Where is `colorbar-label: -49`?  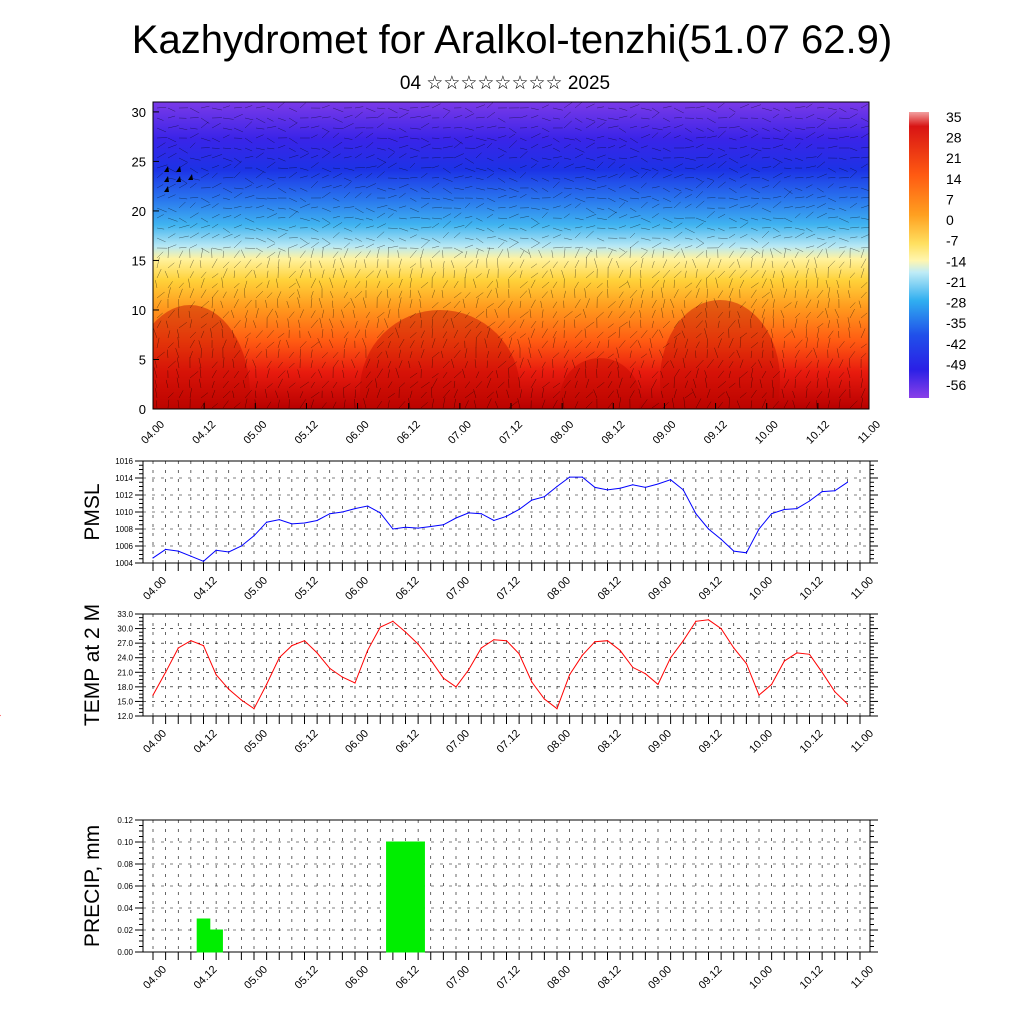 colorbar-label: -49 is located at coordinates (956, 364).